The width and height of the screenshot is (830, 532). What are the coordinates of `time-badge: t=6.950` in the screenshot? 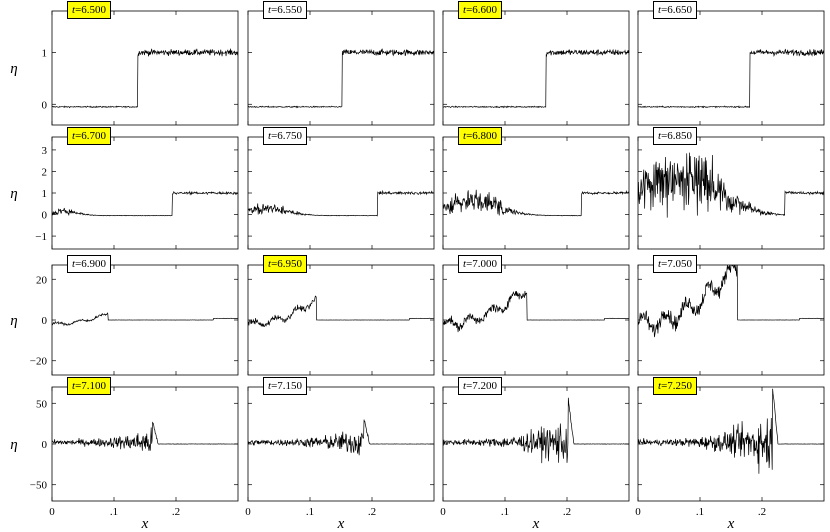 It's located at (285, 264).